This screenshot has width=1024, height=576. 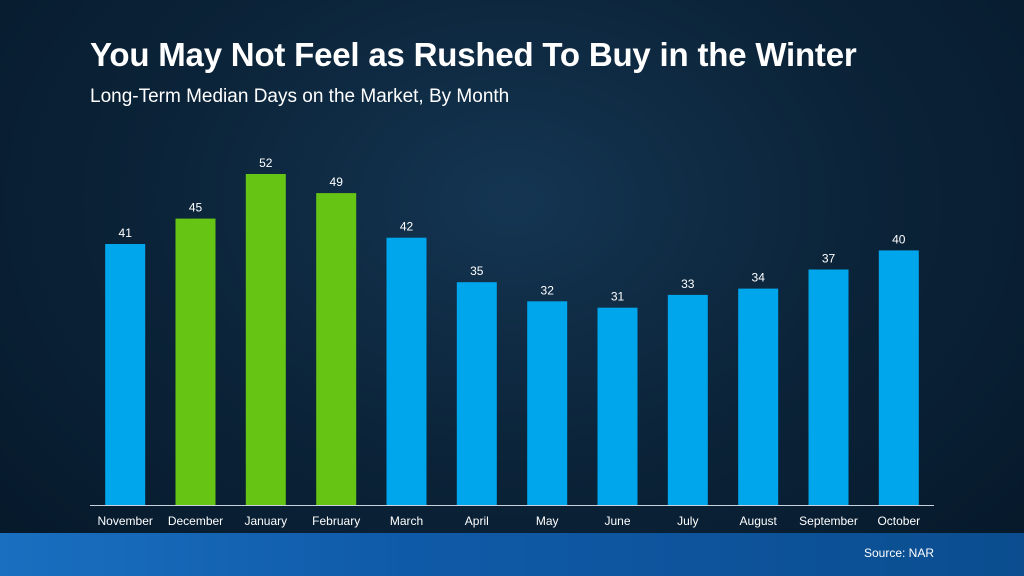 What do you see at coordinates (265, 339) in the screenshot?
I see `bar-january` at bounding box center [265, 339].